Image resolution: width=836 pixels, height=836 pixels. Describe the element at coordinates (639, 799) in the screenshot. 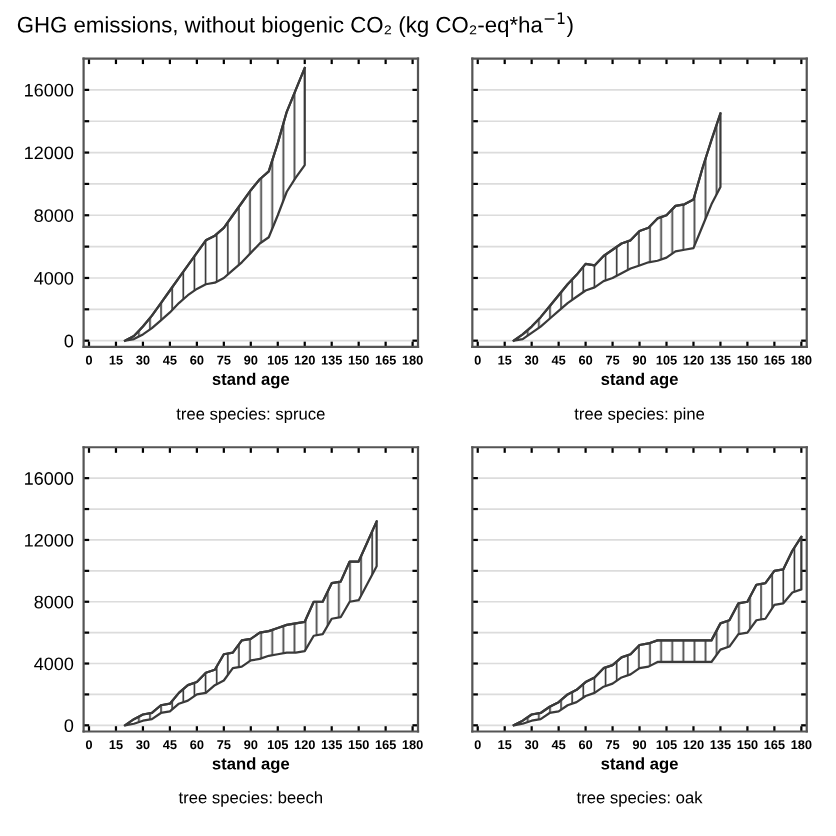

I see `text: tree species: oak` at that location.